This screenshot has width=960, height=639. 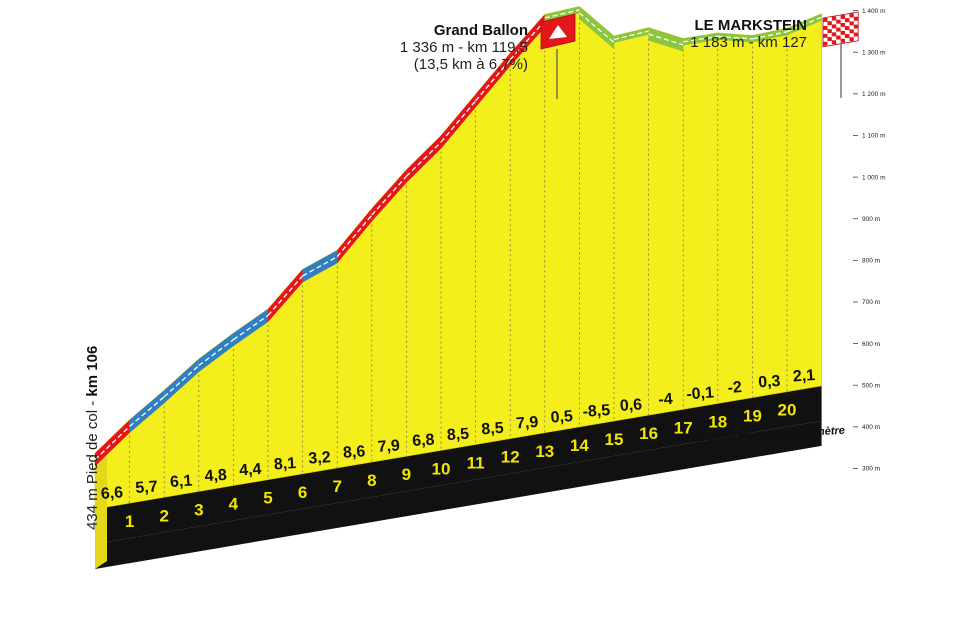 What do you see at coordinates (683, 427) in the screenshot?
I see `km-label: 17` at bounding box center [683, 427].